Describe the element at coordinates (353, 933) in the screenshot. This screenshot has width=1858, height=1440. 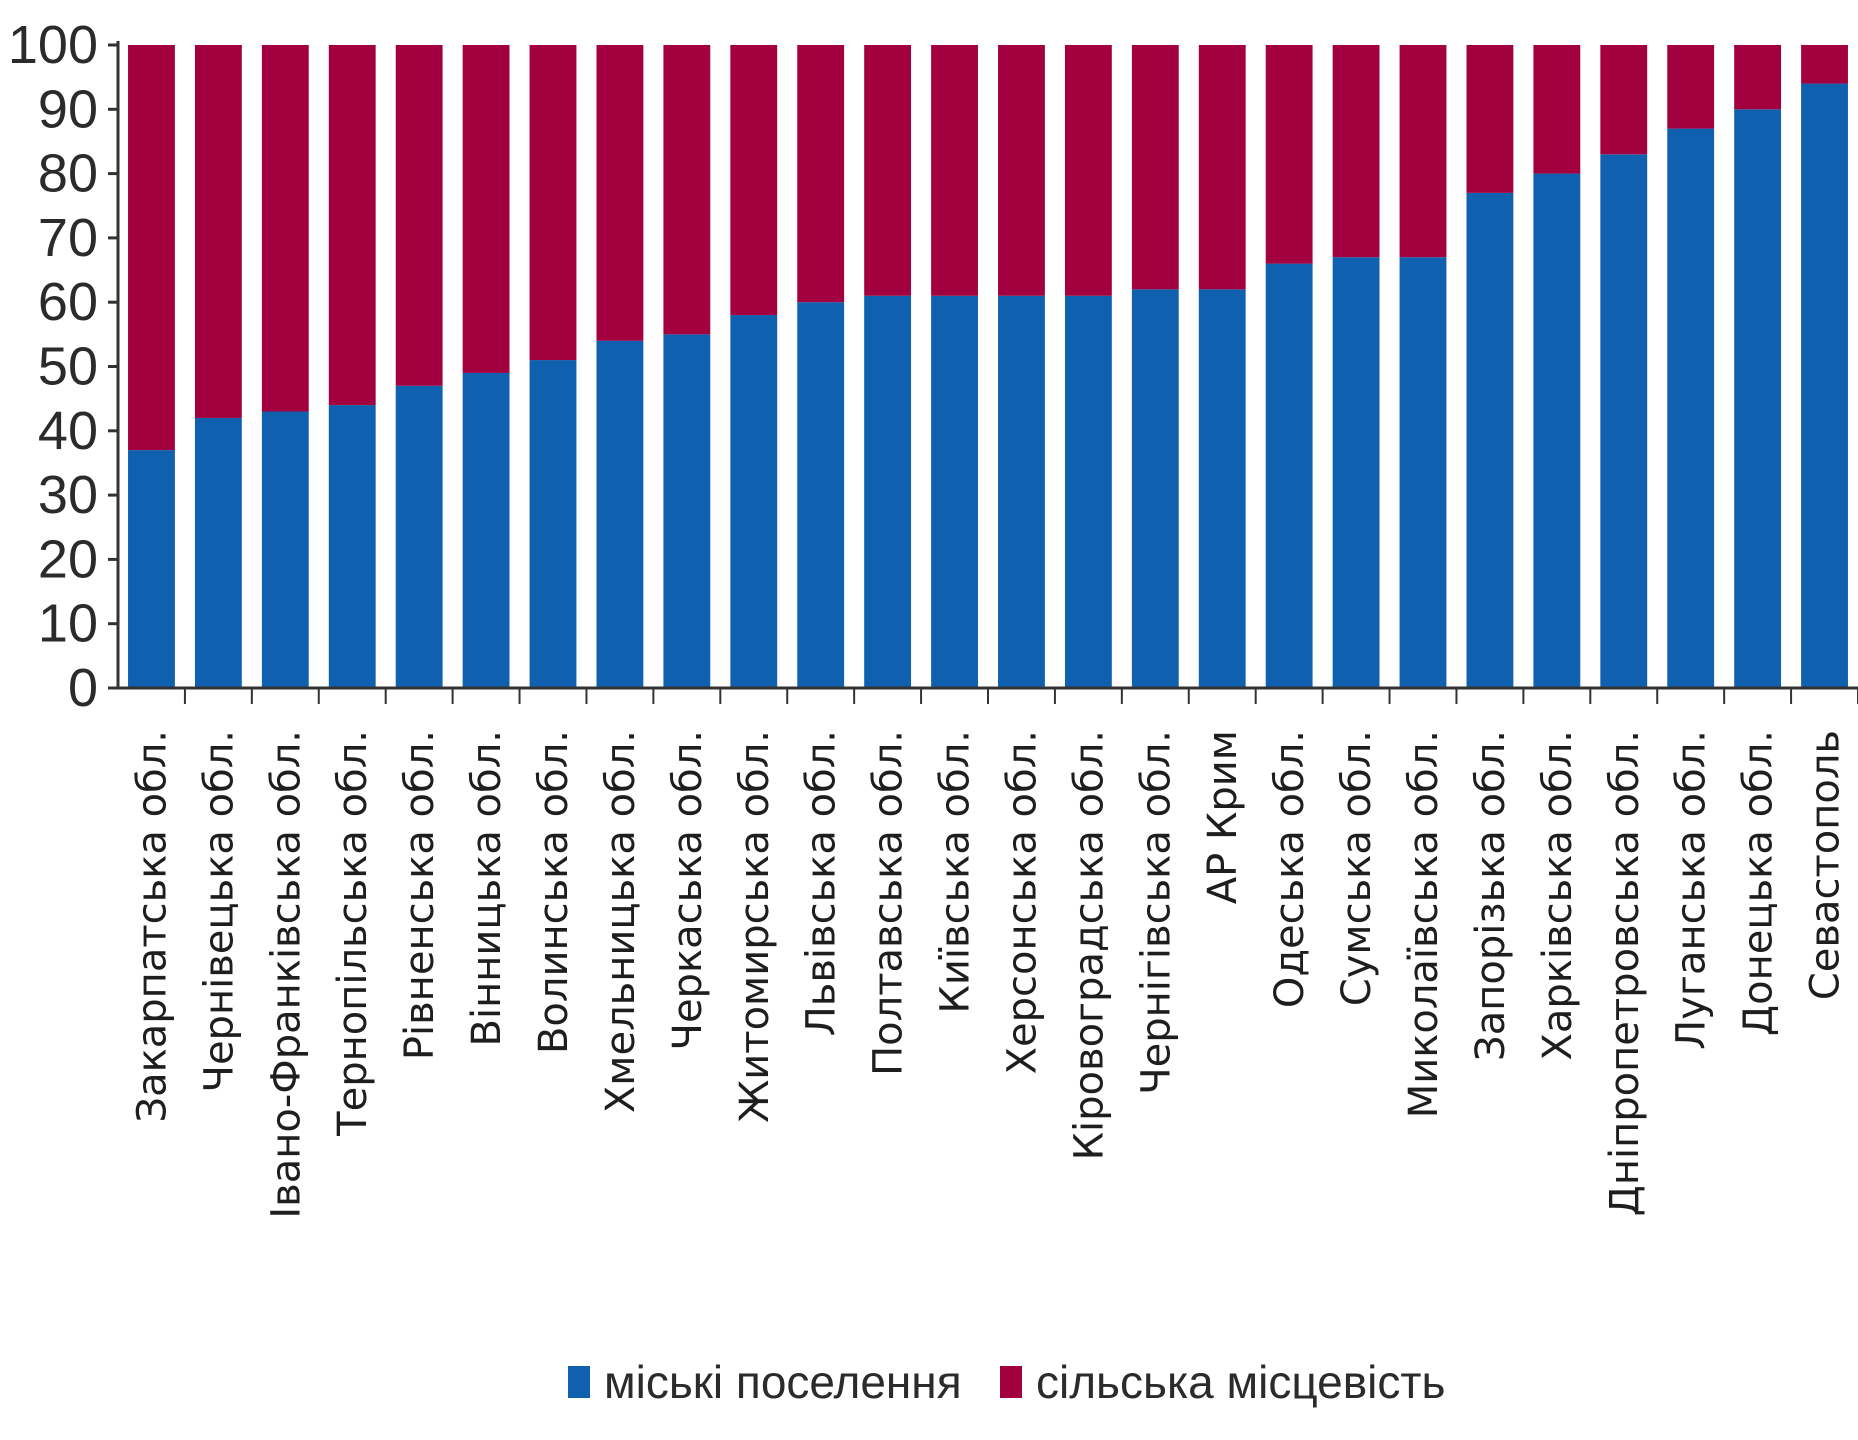
I see `x-tick-label: Тернопільська обл.` at that location.